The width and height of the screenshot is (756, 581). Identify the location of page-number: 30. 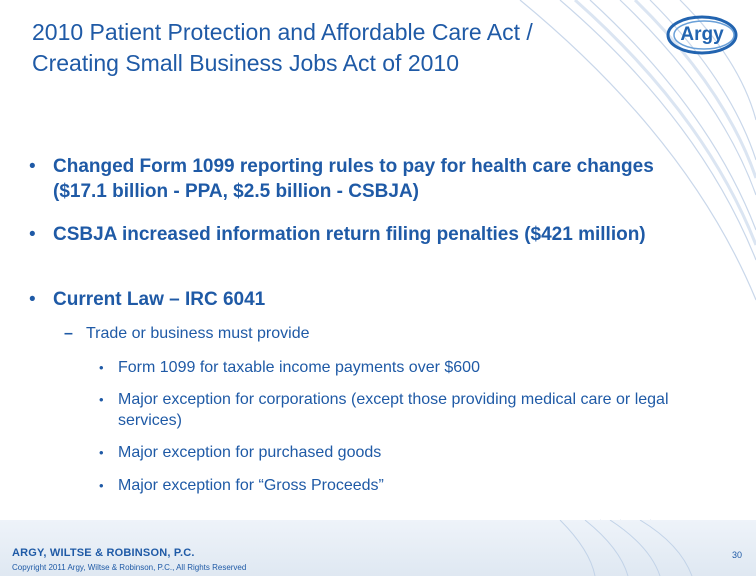
(736, 555).